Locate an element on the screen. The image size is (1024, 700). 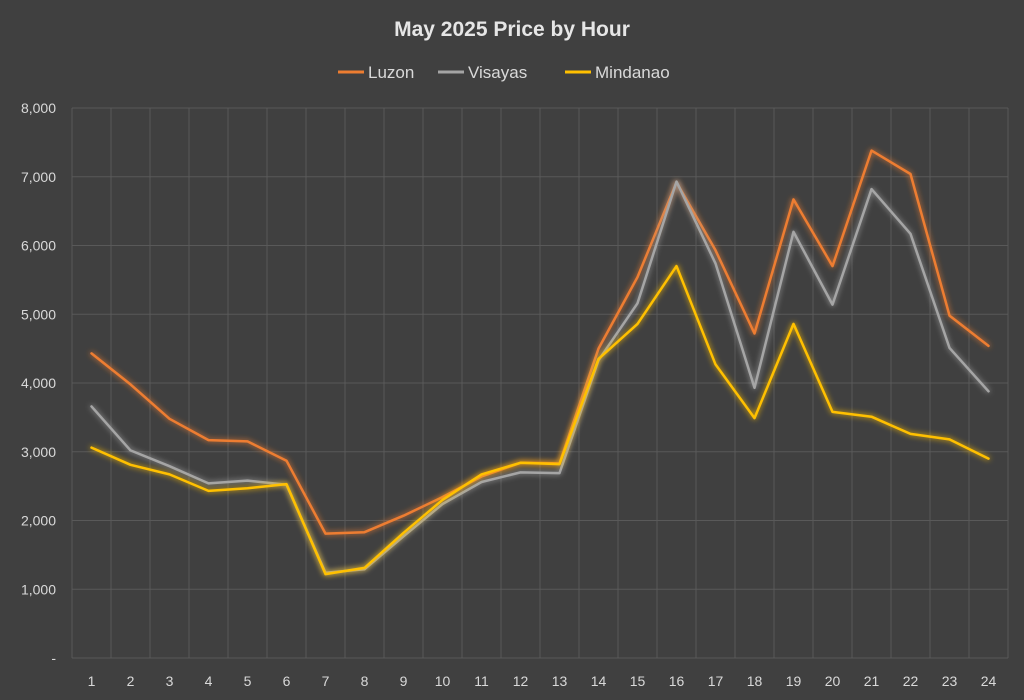
y-tick-label: 2,000 is located at coordinates (38, 521).